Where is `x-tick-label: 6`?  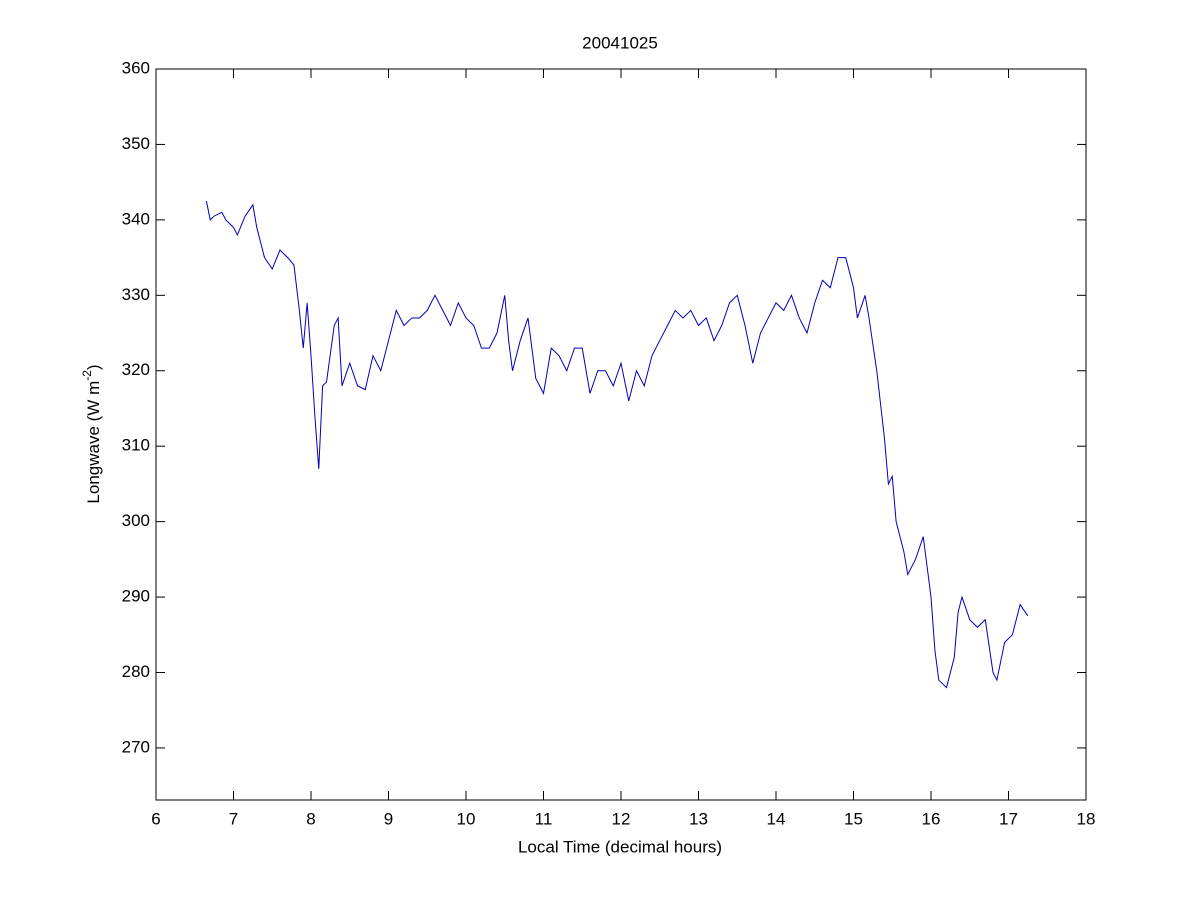
x-tick-label: 6 is located at coordinates (155, 818).